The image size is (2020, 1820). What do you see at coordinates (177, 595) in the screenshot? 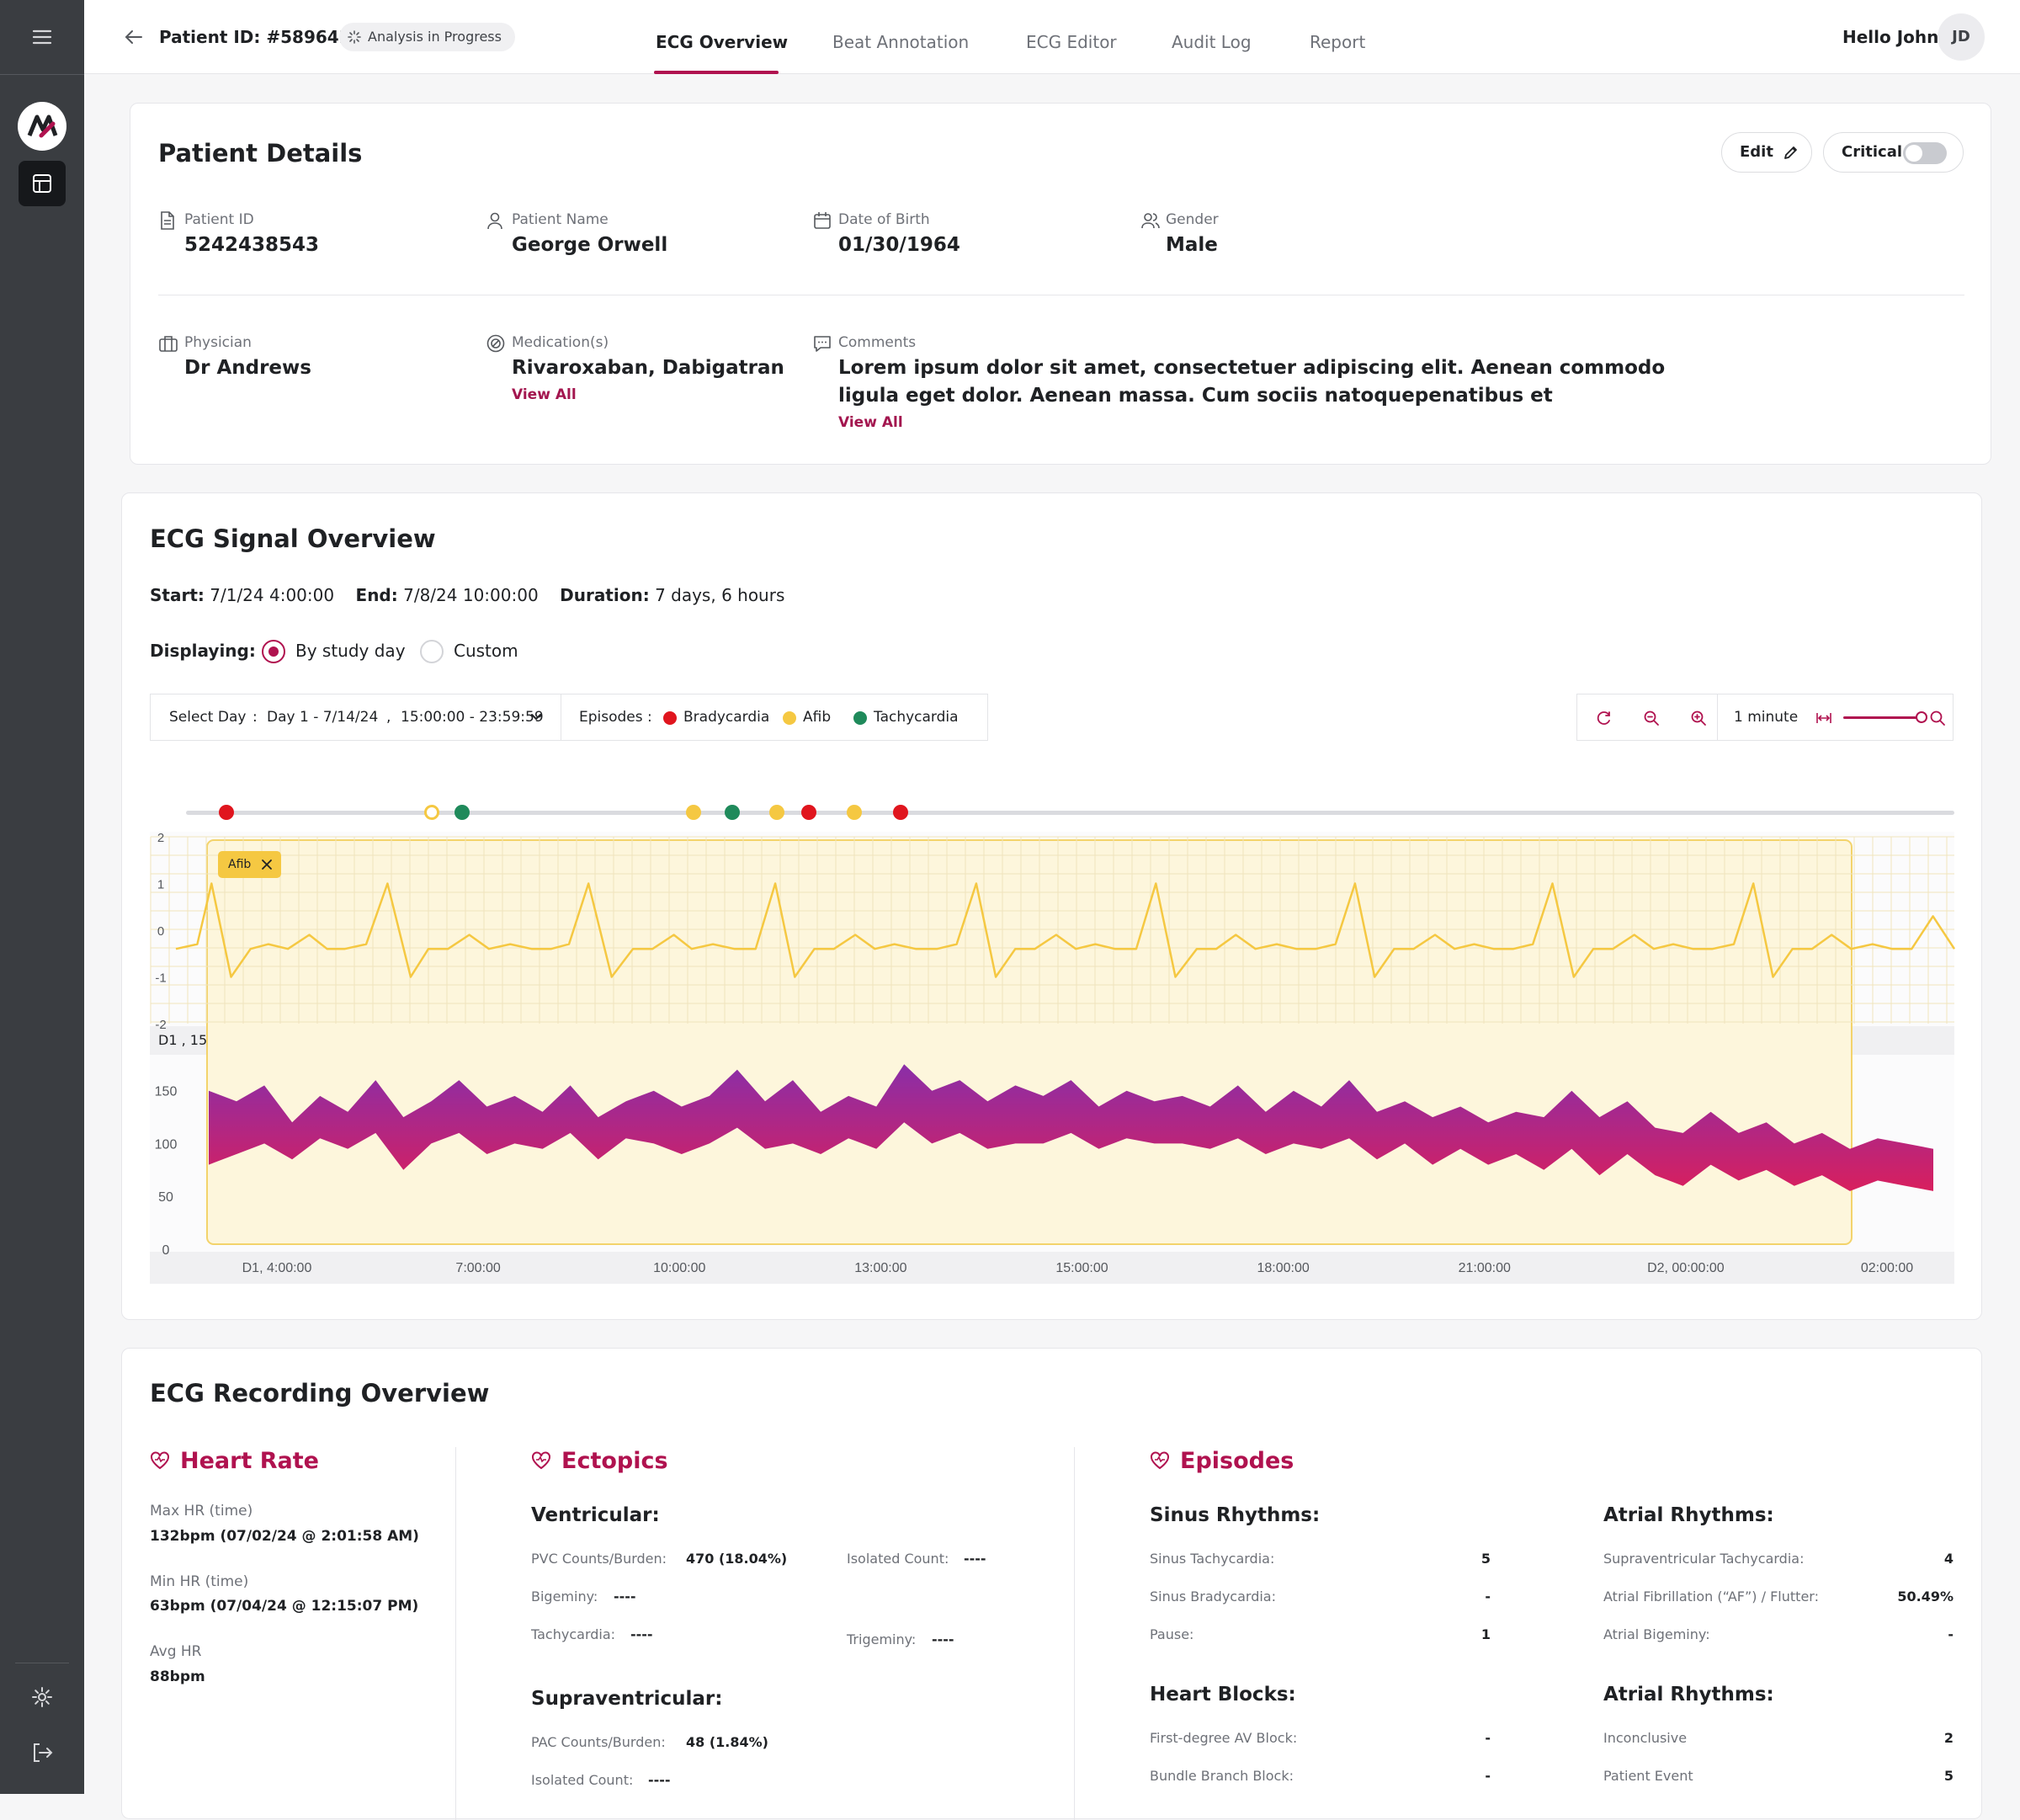
I see `start-label: Start:` at bounding box center [177, 595].